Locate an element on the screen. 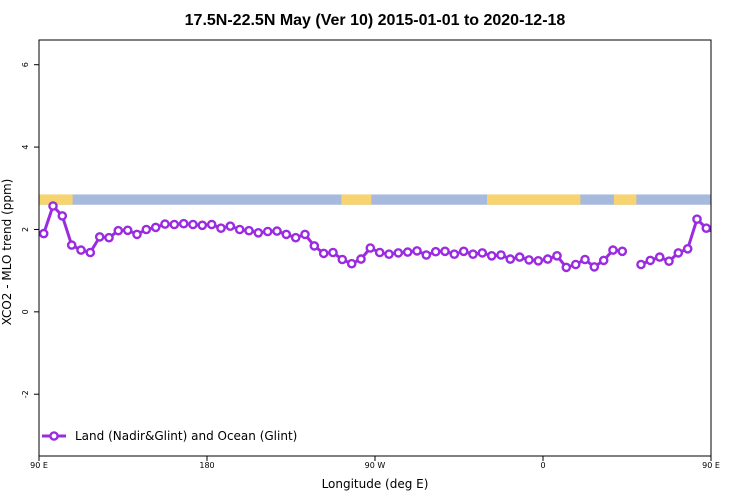 This screenshot has height=500, width=750. ocean-band is located at coordinates (375, 199).